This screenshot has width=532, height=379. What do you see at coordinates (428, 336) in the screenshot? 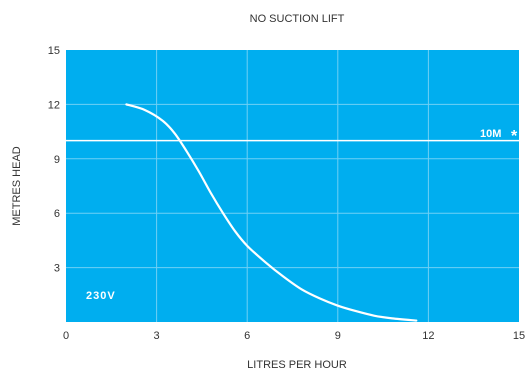
I see `x-tick-label: 12` at bounding box center [428, 336].